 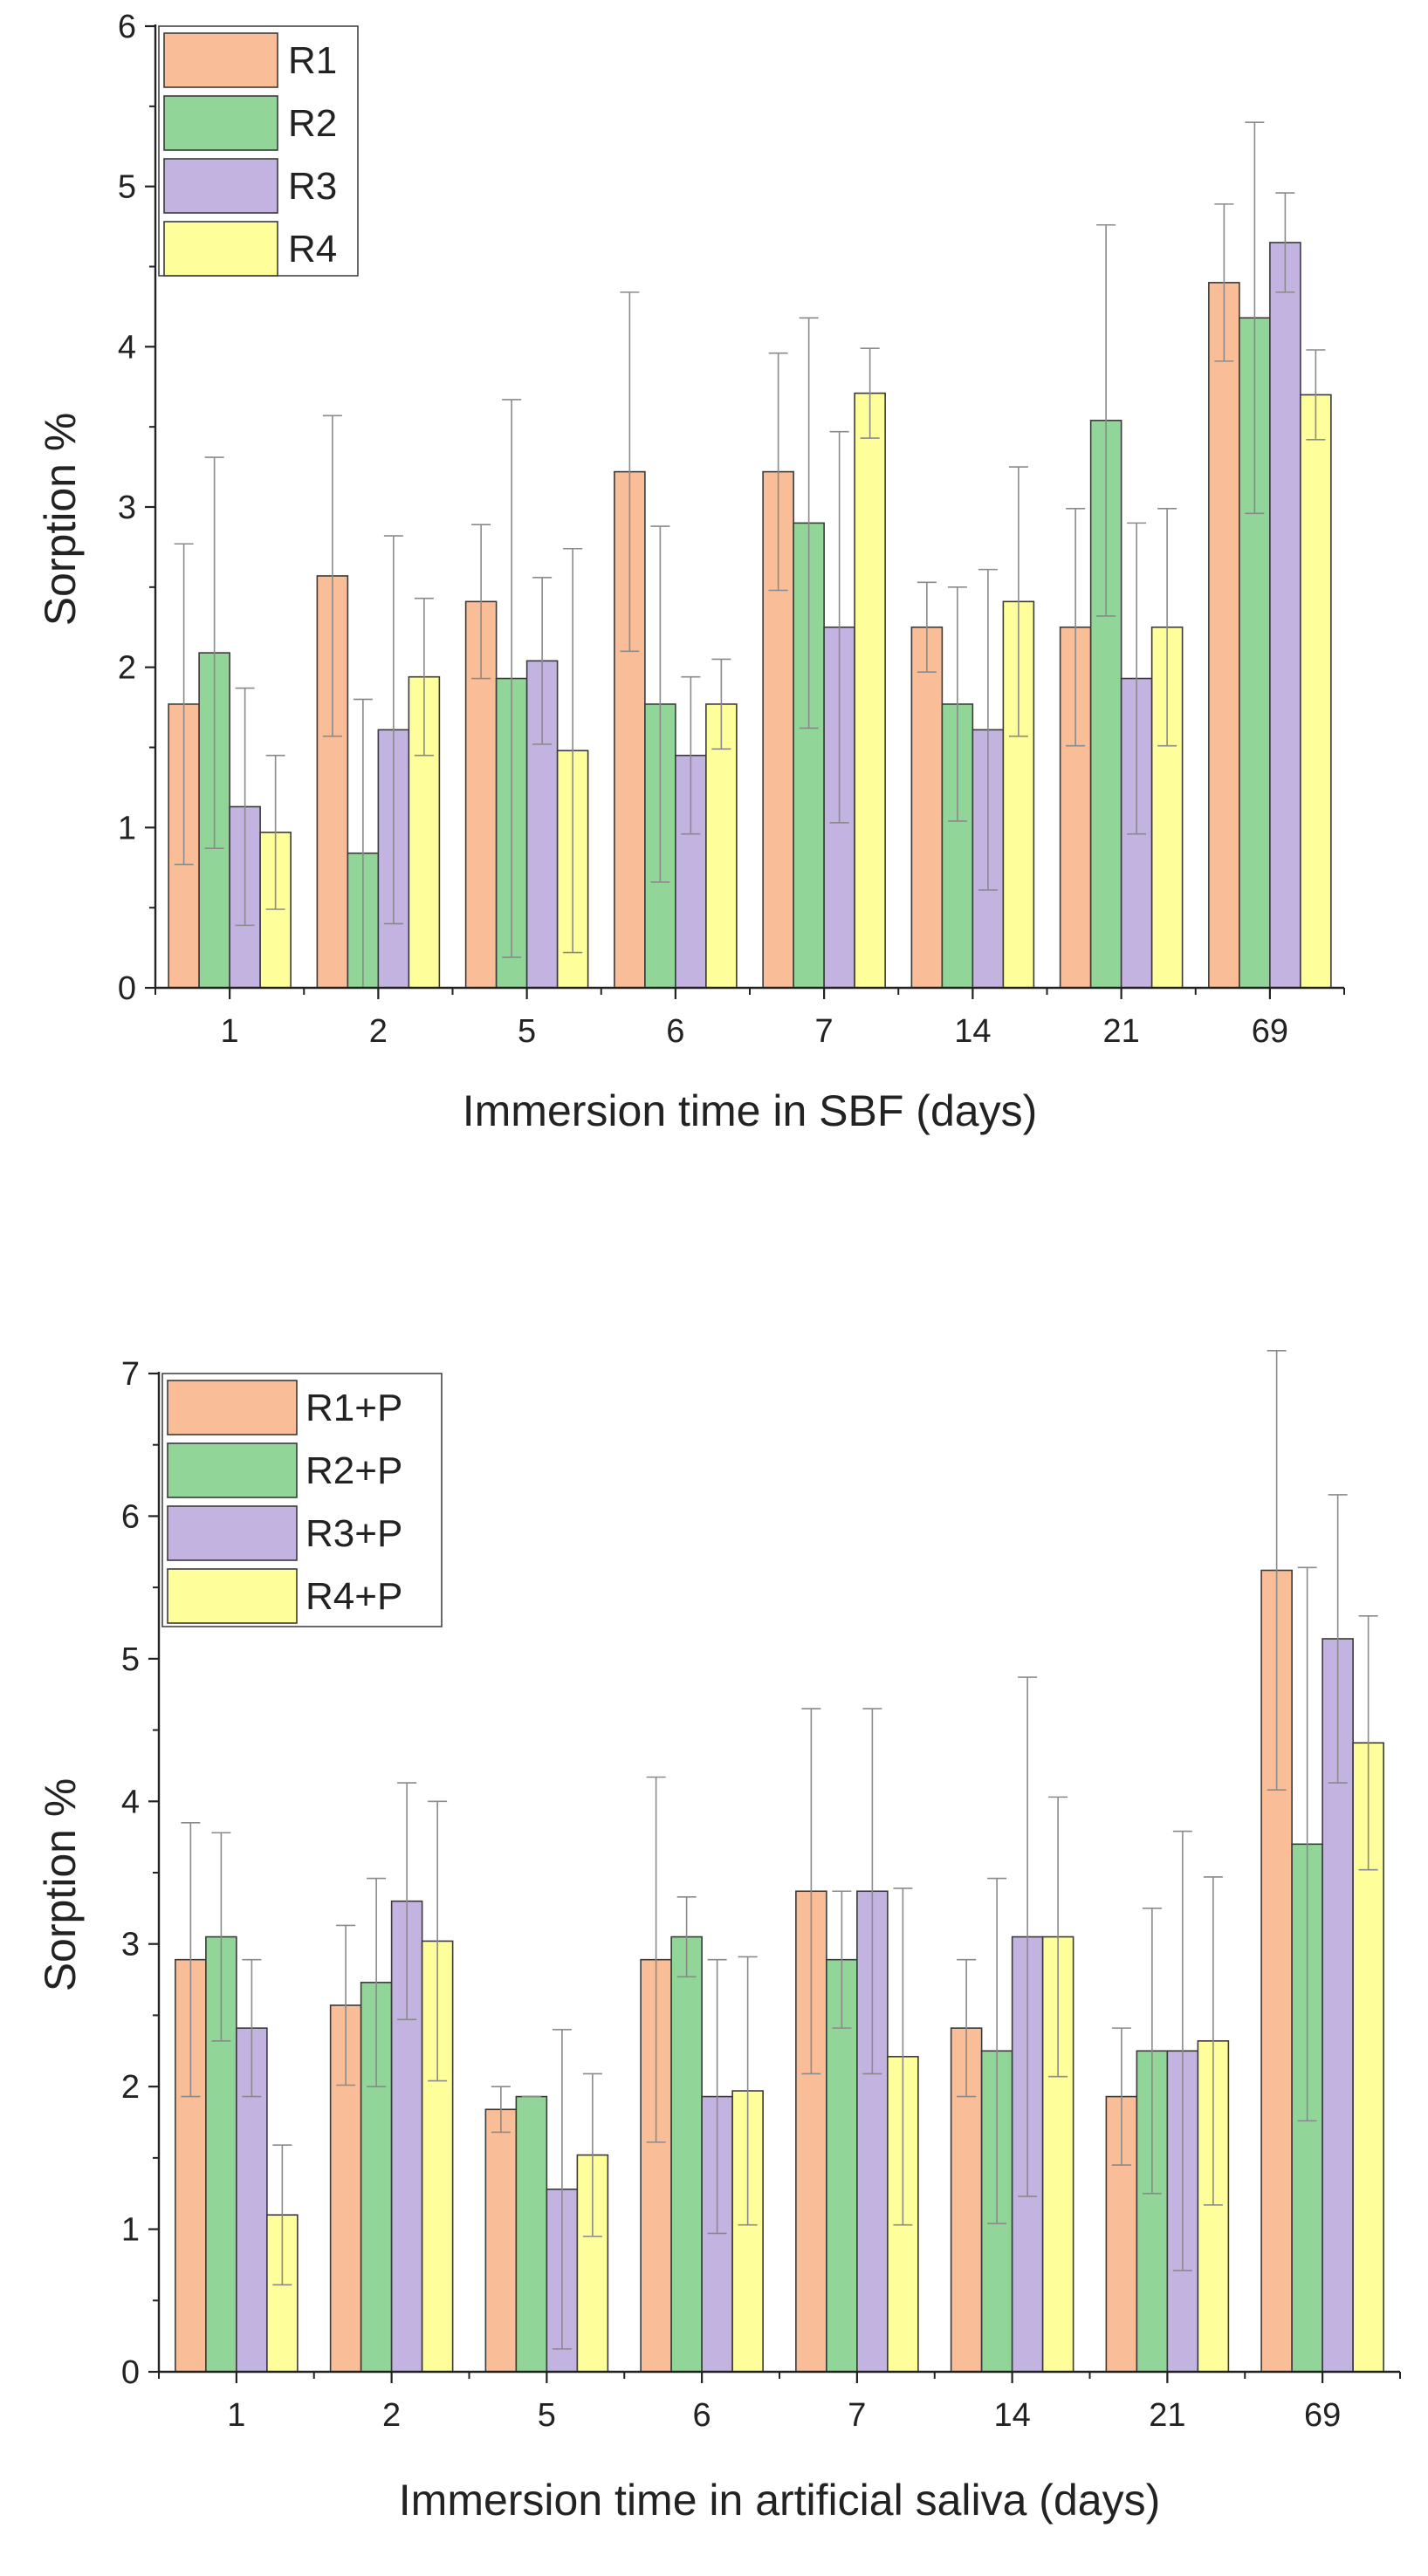 What do you see at coordinates (312, 124) in the screenshot?
I see `legend-label-r2: R2` at bounding box center [312, 124].